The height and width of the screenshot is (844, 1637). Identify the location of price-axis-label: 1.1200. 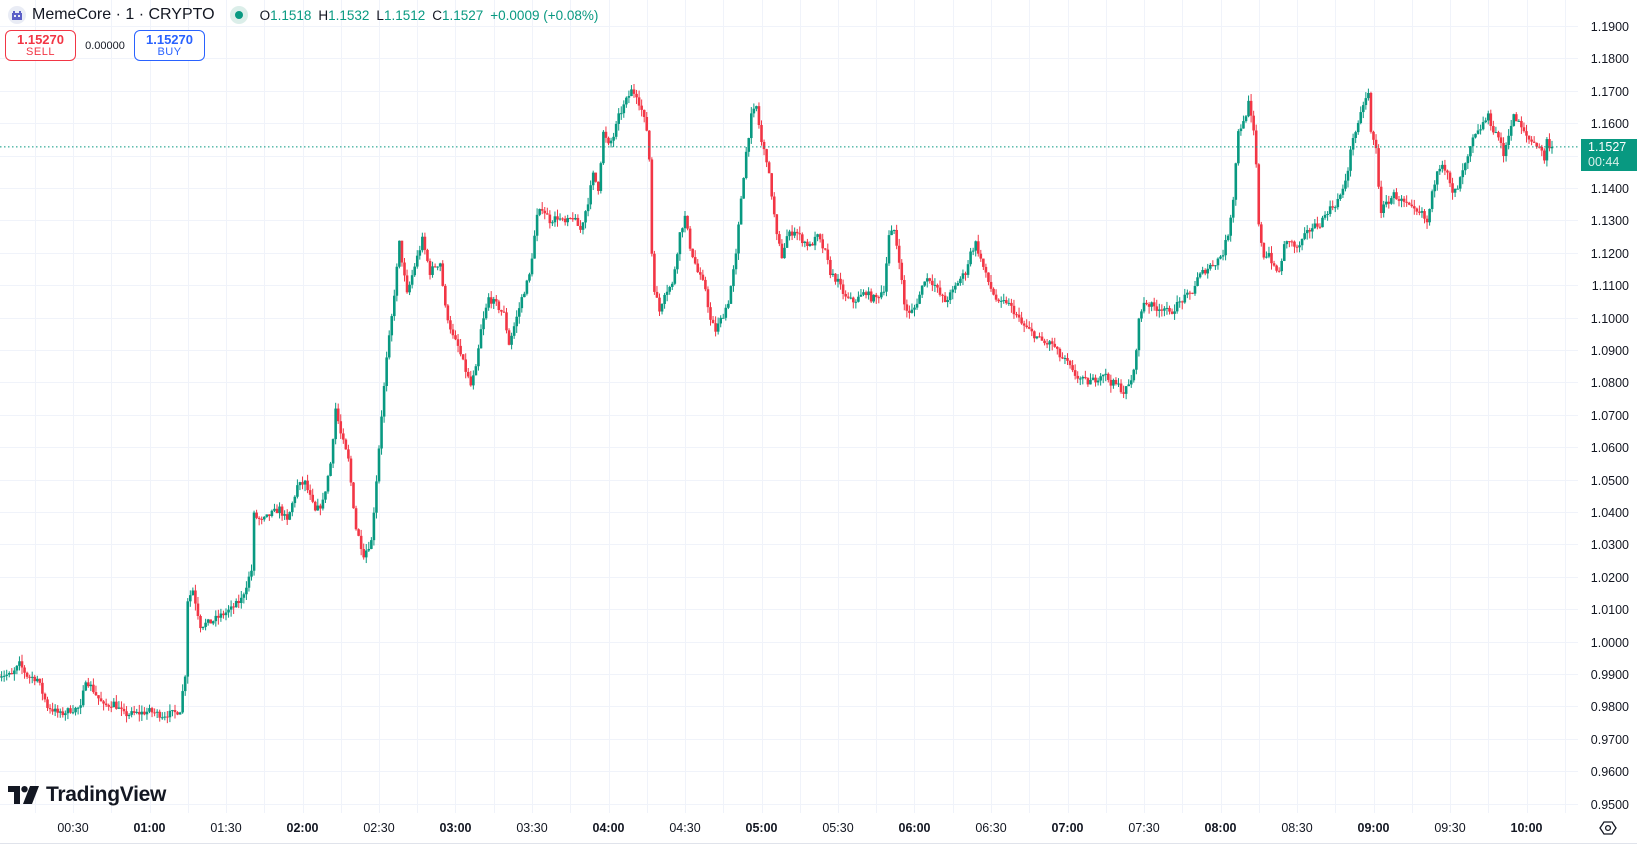
(1609, 253).